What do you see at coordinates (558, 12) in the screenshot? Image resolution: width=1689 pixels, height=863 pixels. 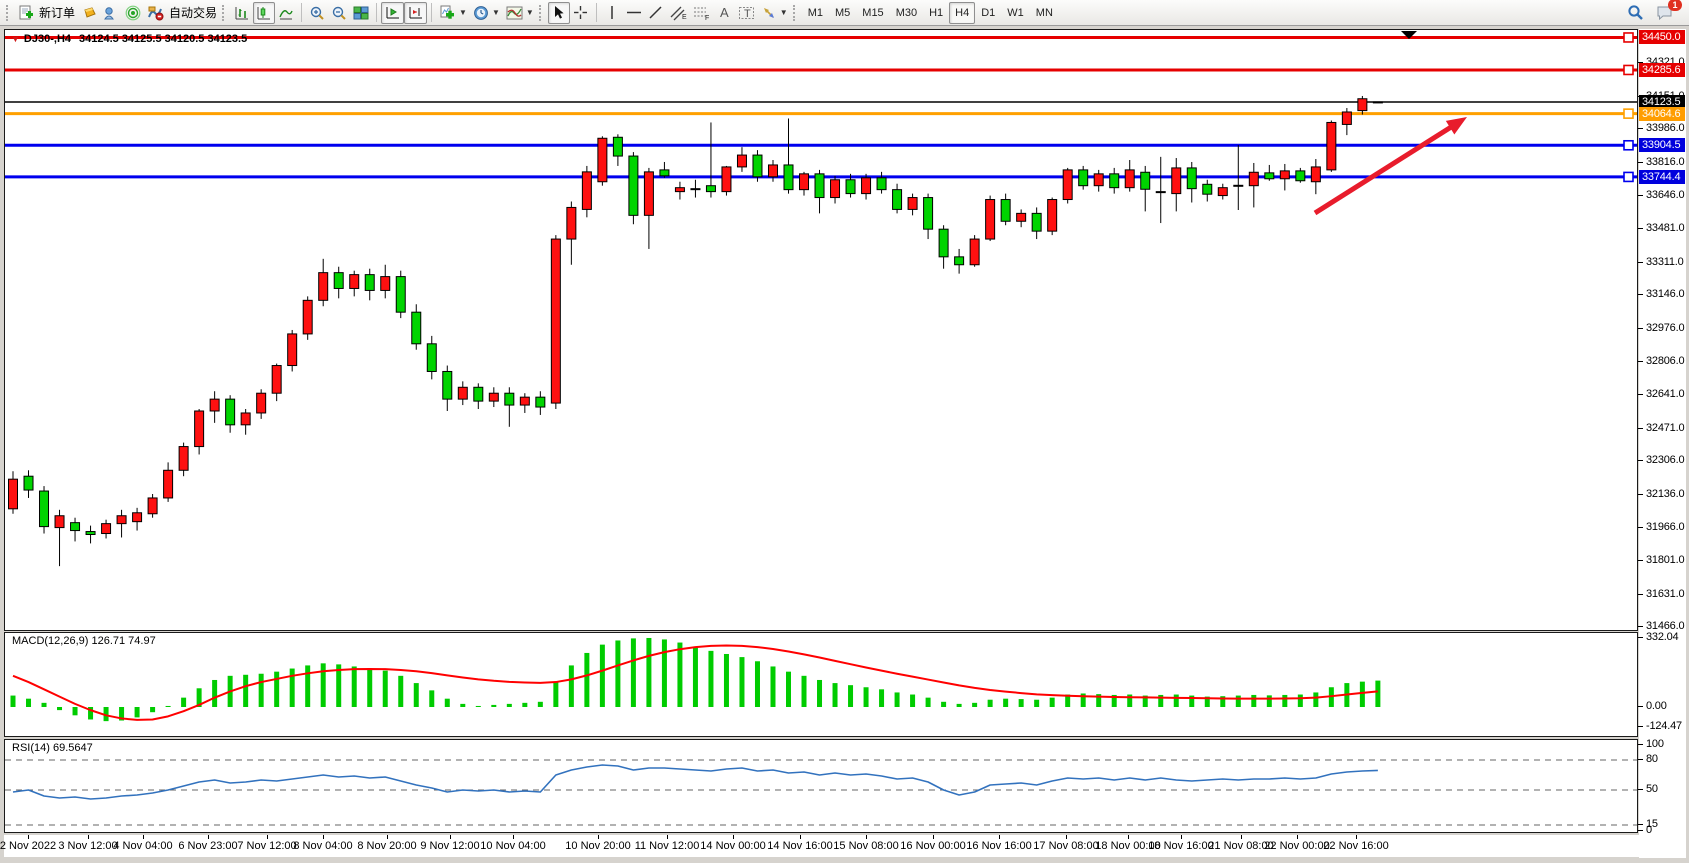 I see `cursor-button` at bounding box center [558, 12].